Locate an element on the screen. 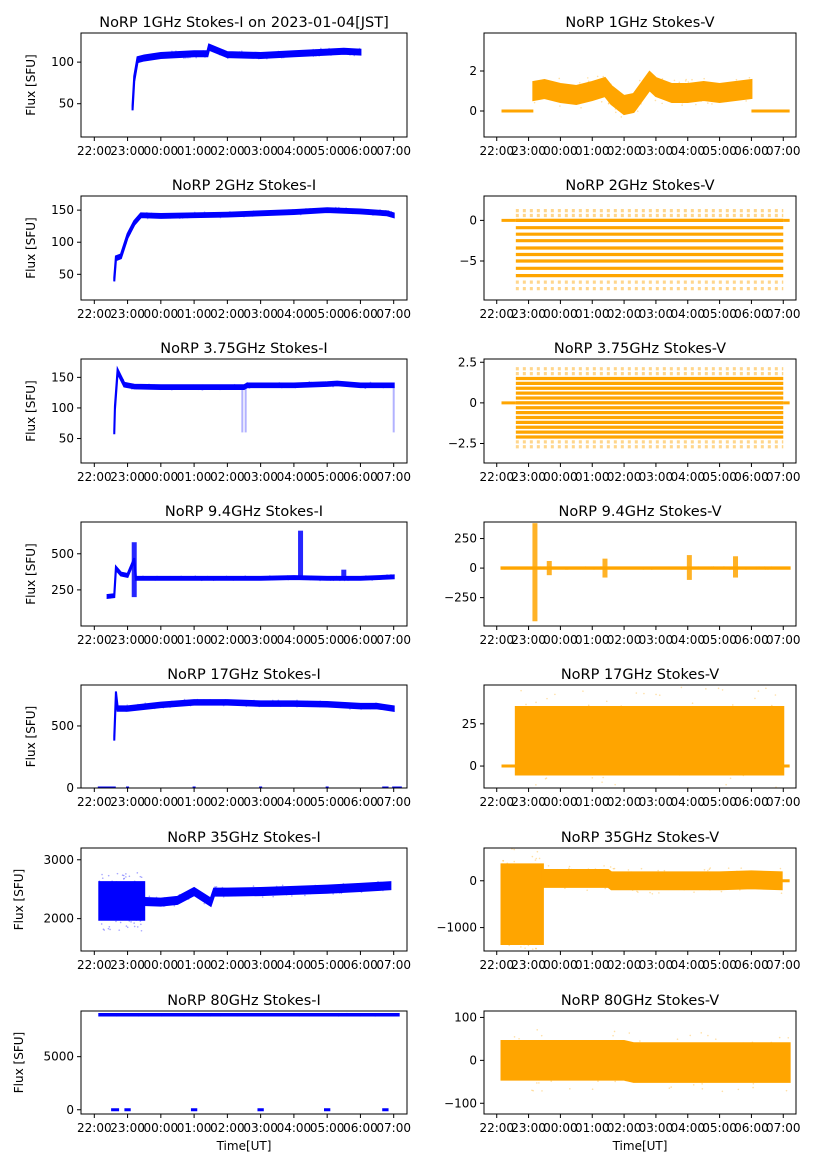 The height and width of the screenshot is (1169, 827). y-tick-label: 2 is located at coordinates (473, 71).